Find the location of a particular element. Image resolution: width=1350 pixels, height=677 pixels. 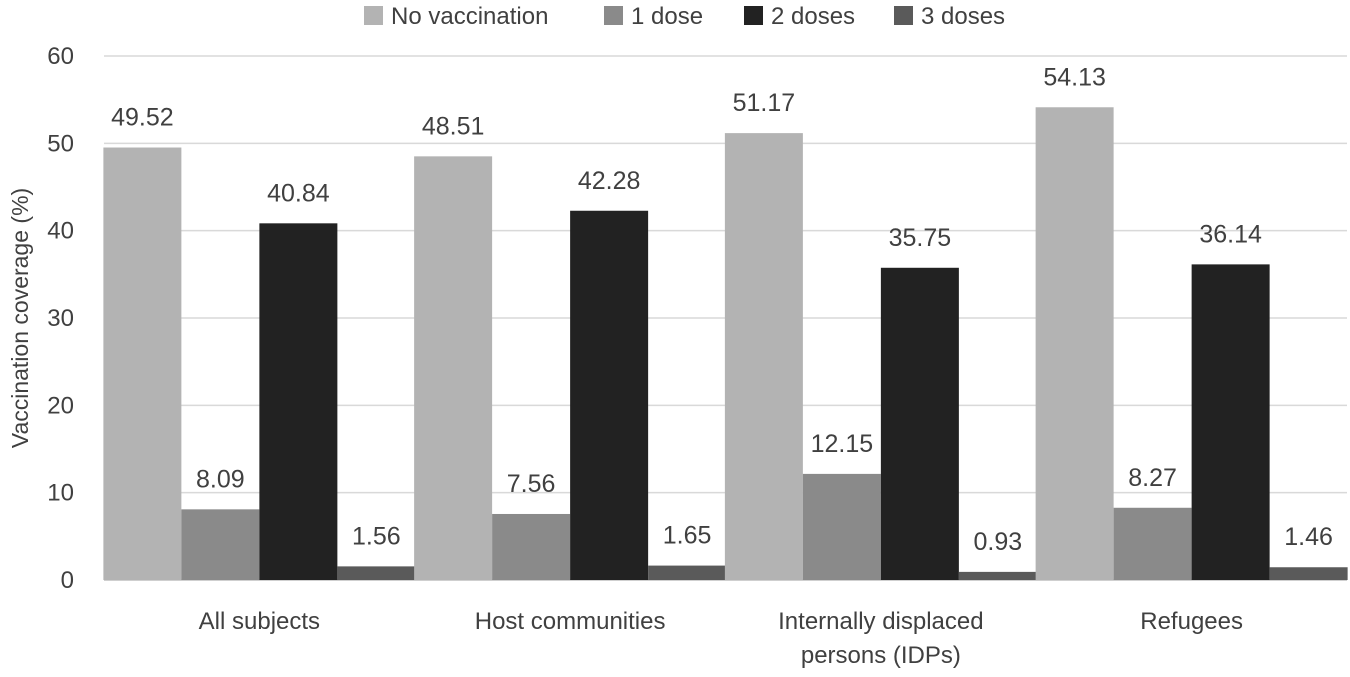

y-tick-label-0: 0 is located at coordinates (67, 580).